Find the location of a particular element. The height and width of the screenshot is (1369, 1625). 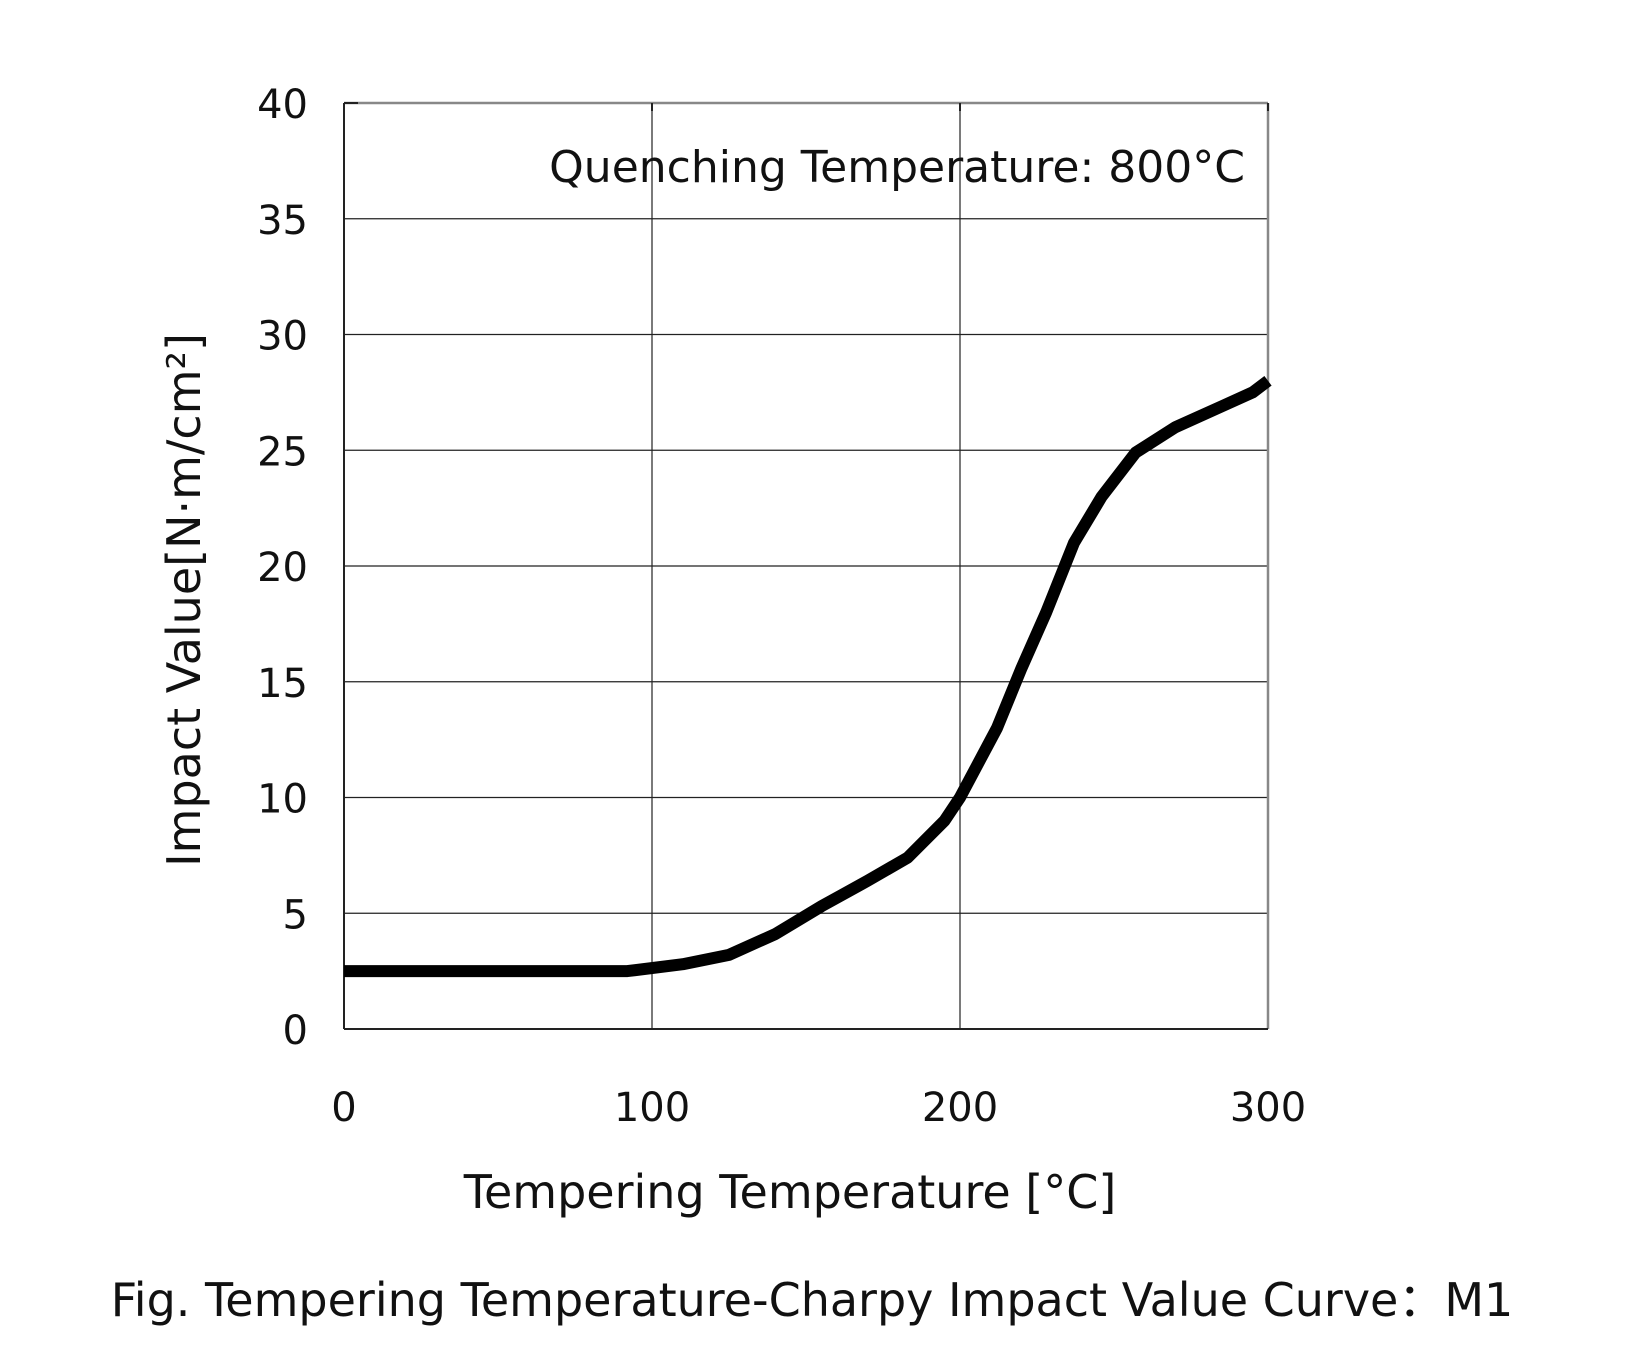

x-tick-label-200: 200 is located at coordinates (960, 1108).